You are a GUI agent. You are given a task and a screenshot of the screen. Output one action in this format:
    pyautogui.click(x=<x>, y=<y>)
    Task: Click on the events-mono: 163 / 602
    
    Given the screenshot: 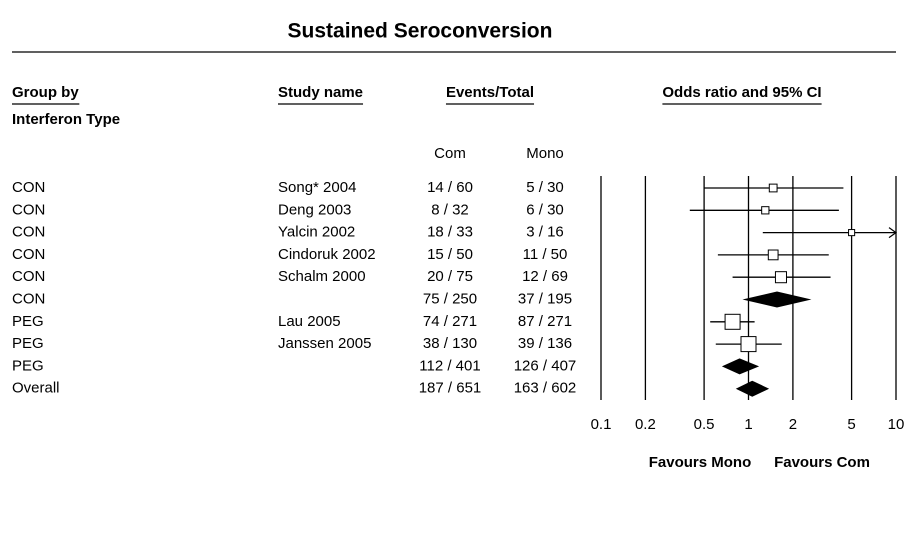 What is the action you would take?
    pyautogui.click(x=545, y=388)
    